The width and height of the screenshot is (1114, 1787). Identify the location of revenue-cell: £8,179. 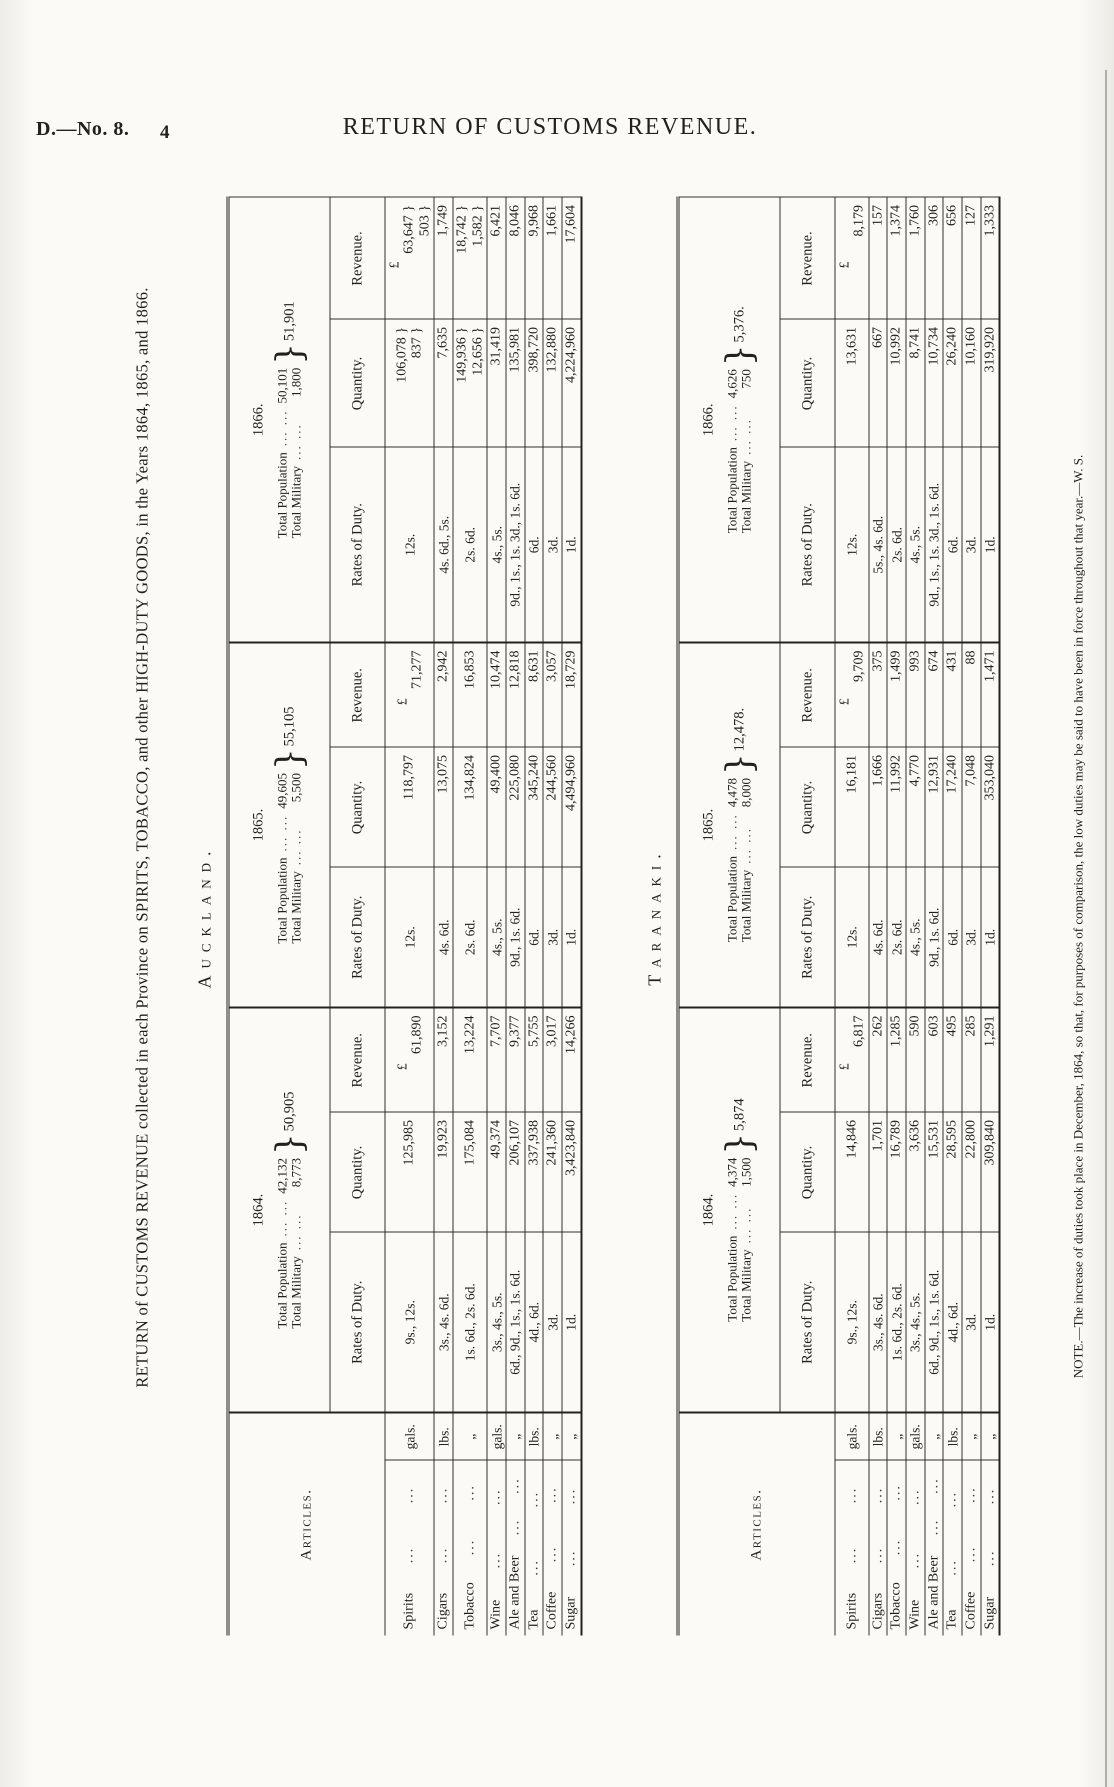
(852, 258).